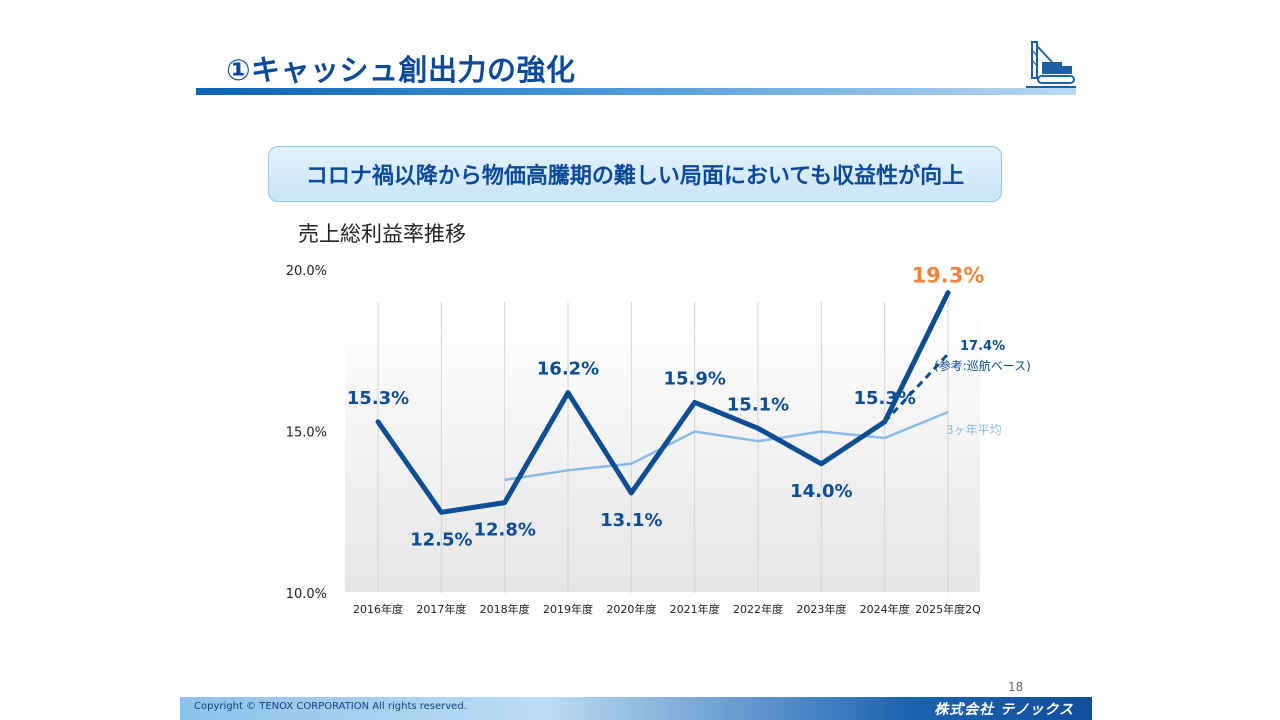  I want to click on data-label: 15.9%, so click(694, 378).